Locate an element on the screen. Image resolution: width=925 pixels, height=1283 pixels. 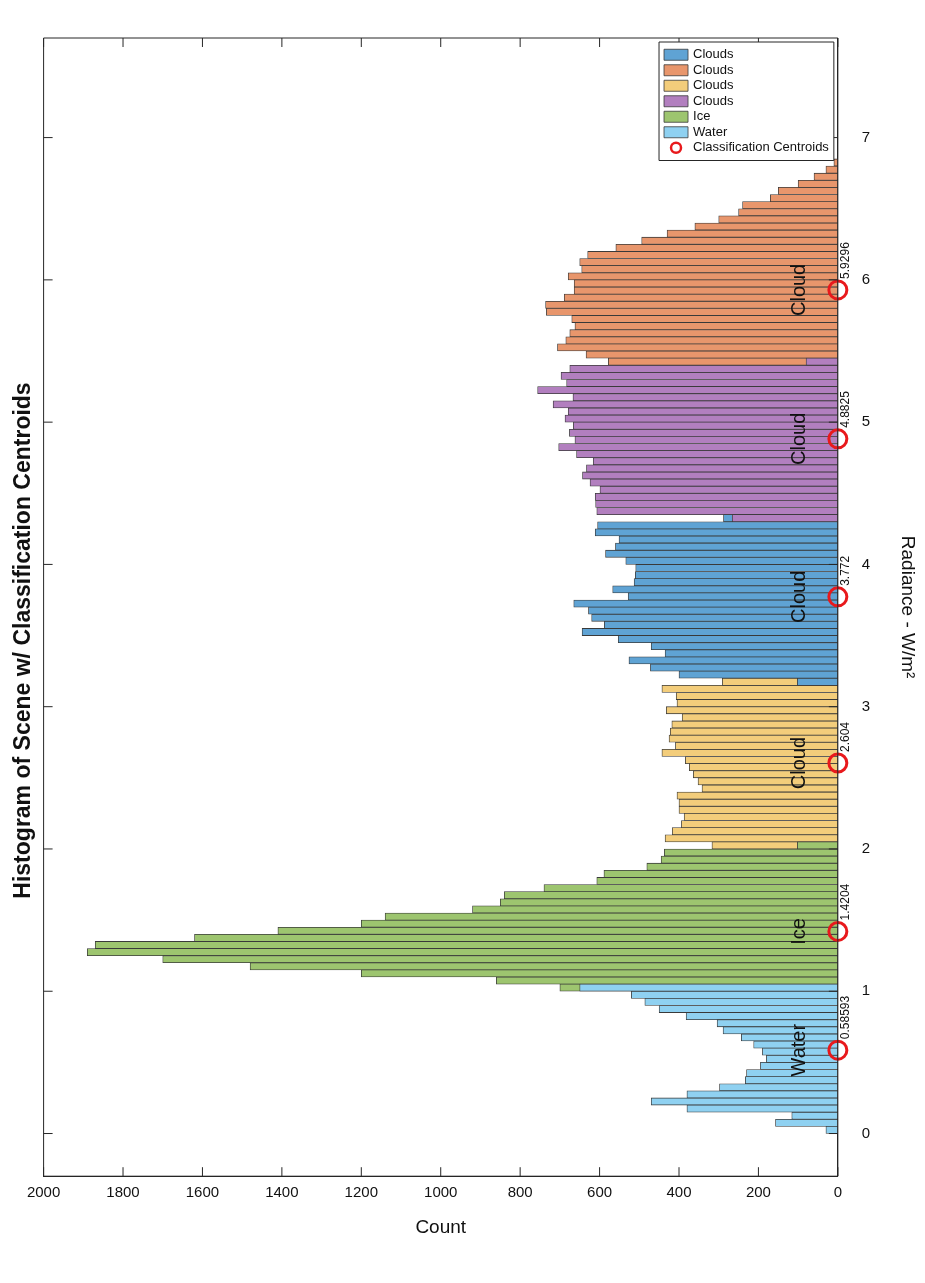
x-tick-label: 1200 is located at coordinates (361, 1192).